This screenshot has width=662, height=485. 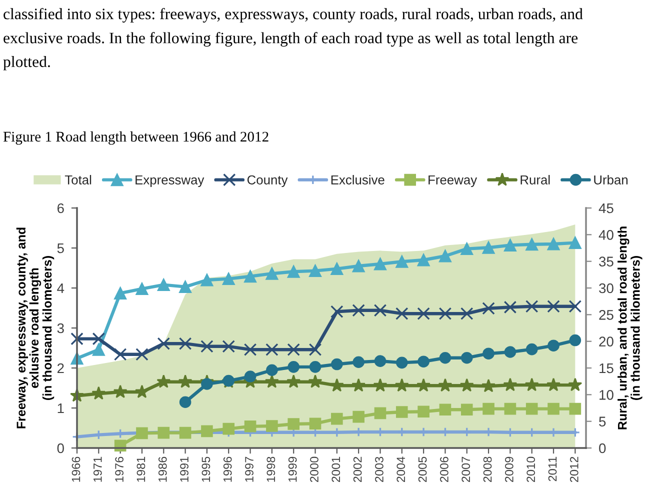 What do you see at coordinates (227, 469) in the screenshot?
I see `x-tick-label: 1996` at bounding box center [227, 469].